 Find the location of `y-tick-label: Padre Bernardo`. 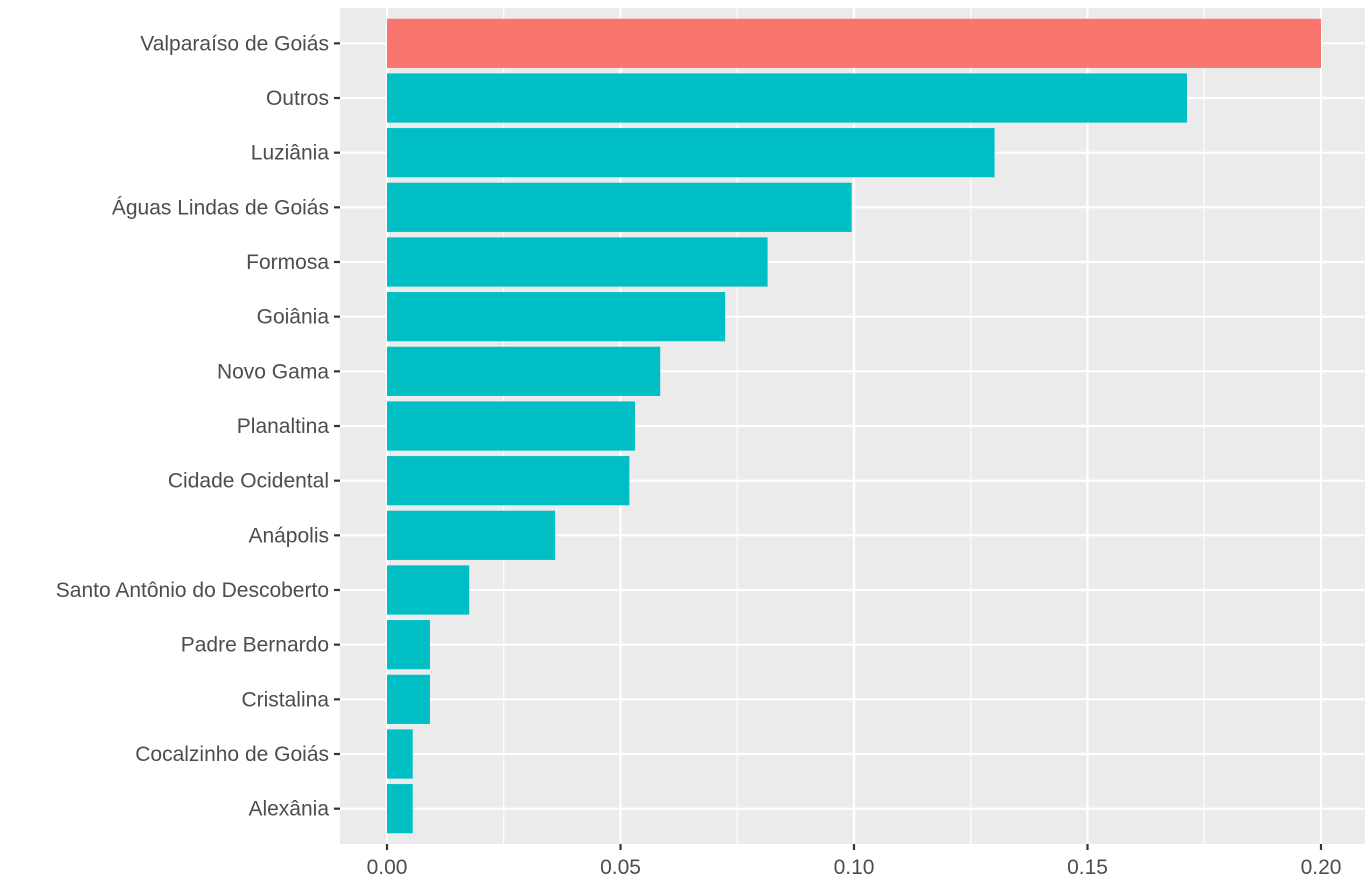

y-tick-label: Padre Bernardo is located at coordinates (255, 645).